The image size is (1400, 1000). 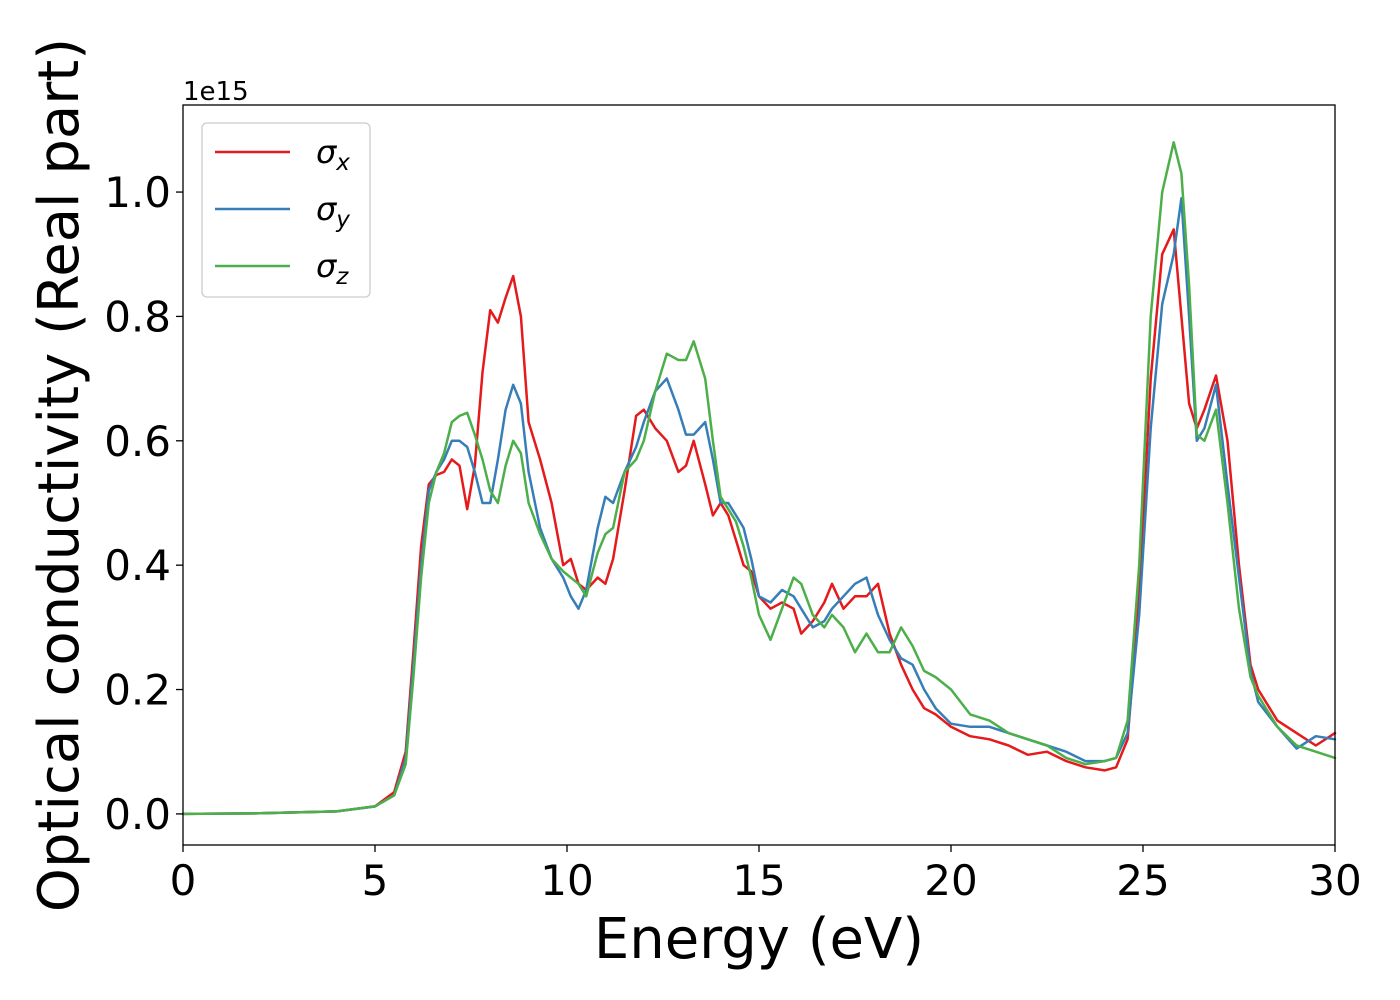 What do you see at coordinates (1334, 880) in the screenshot?
I see `x-tick-label: 30` at bounding box center [1334, 880].